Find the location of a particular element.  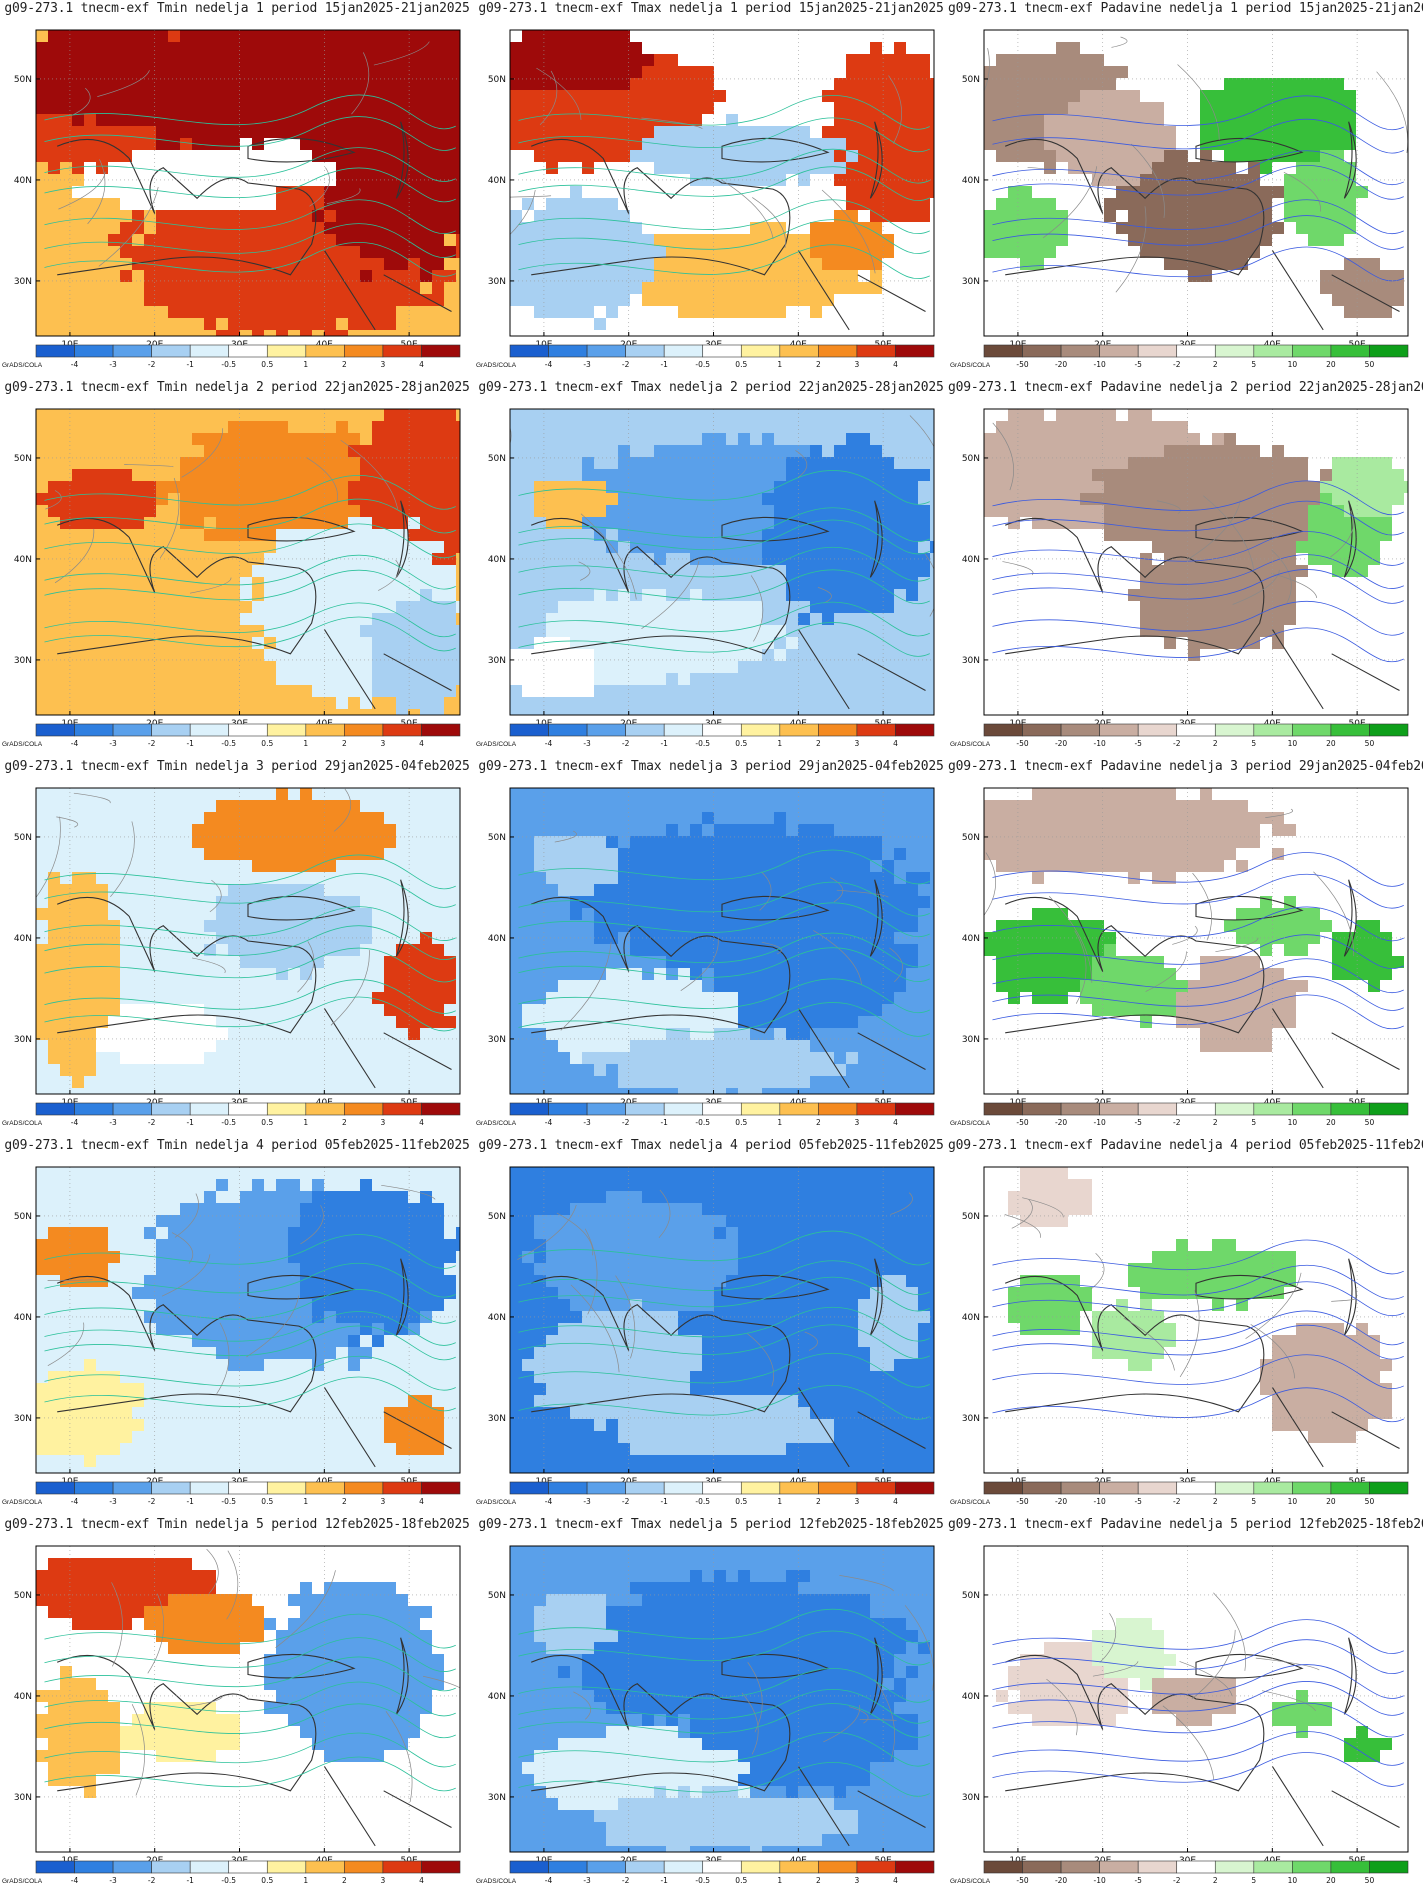

colorbar-label: 10 is located at coordinates (1293, 364).